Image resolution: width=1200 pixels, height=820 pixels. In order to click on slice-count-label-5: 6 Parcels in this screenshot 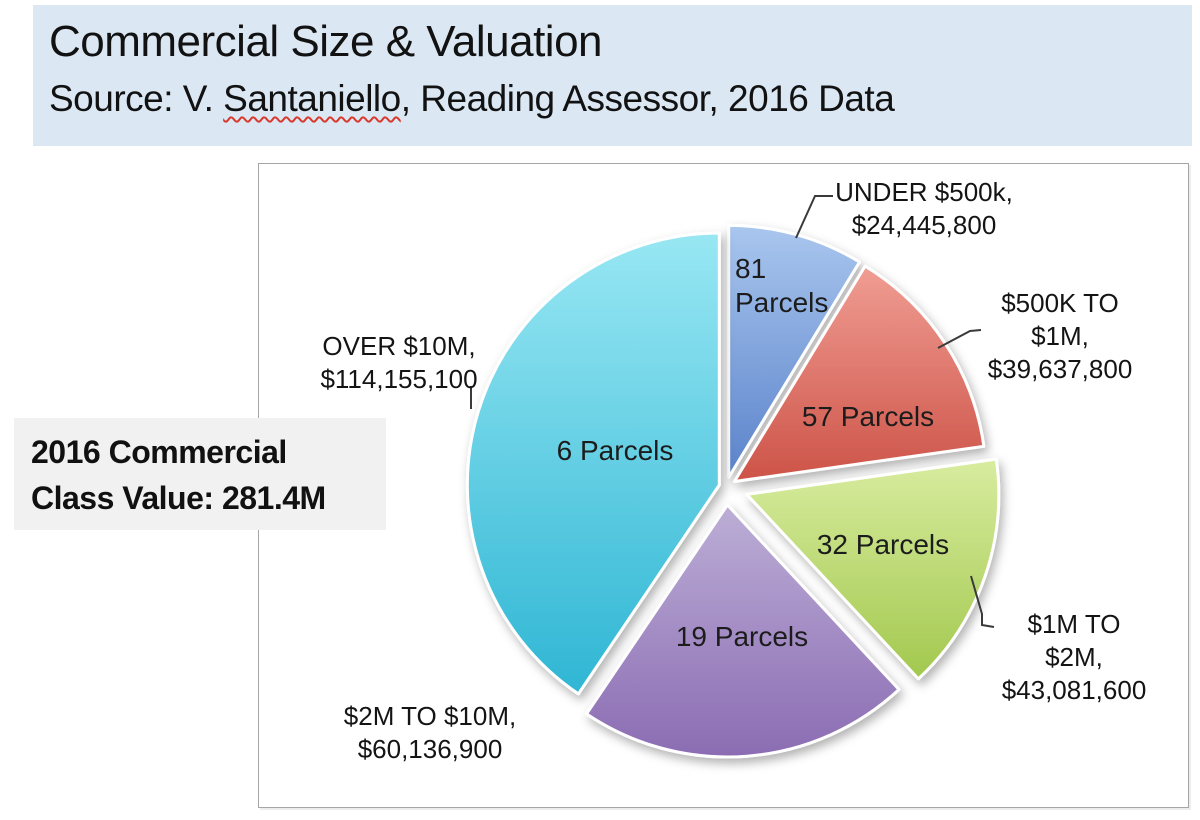, I will do `click(615, 450)`.